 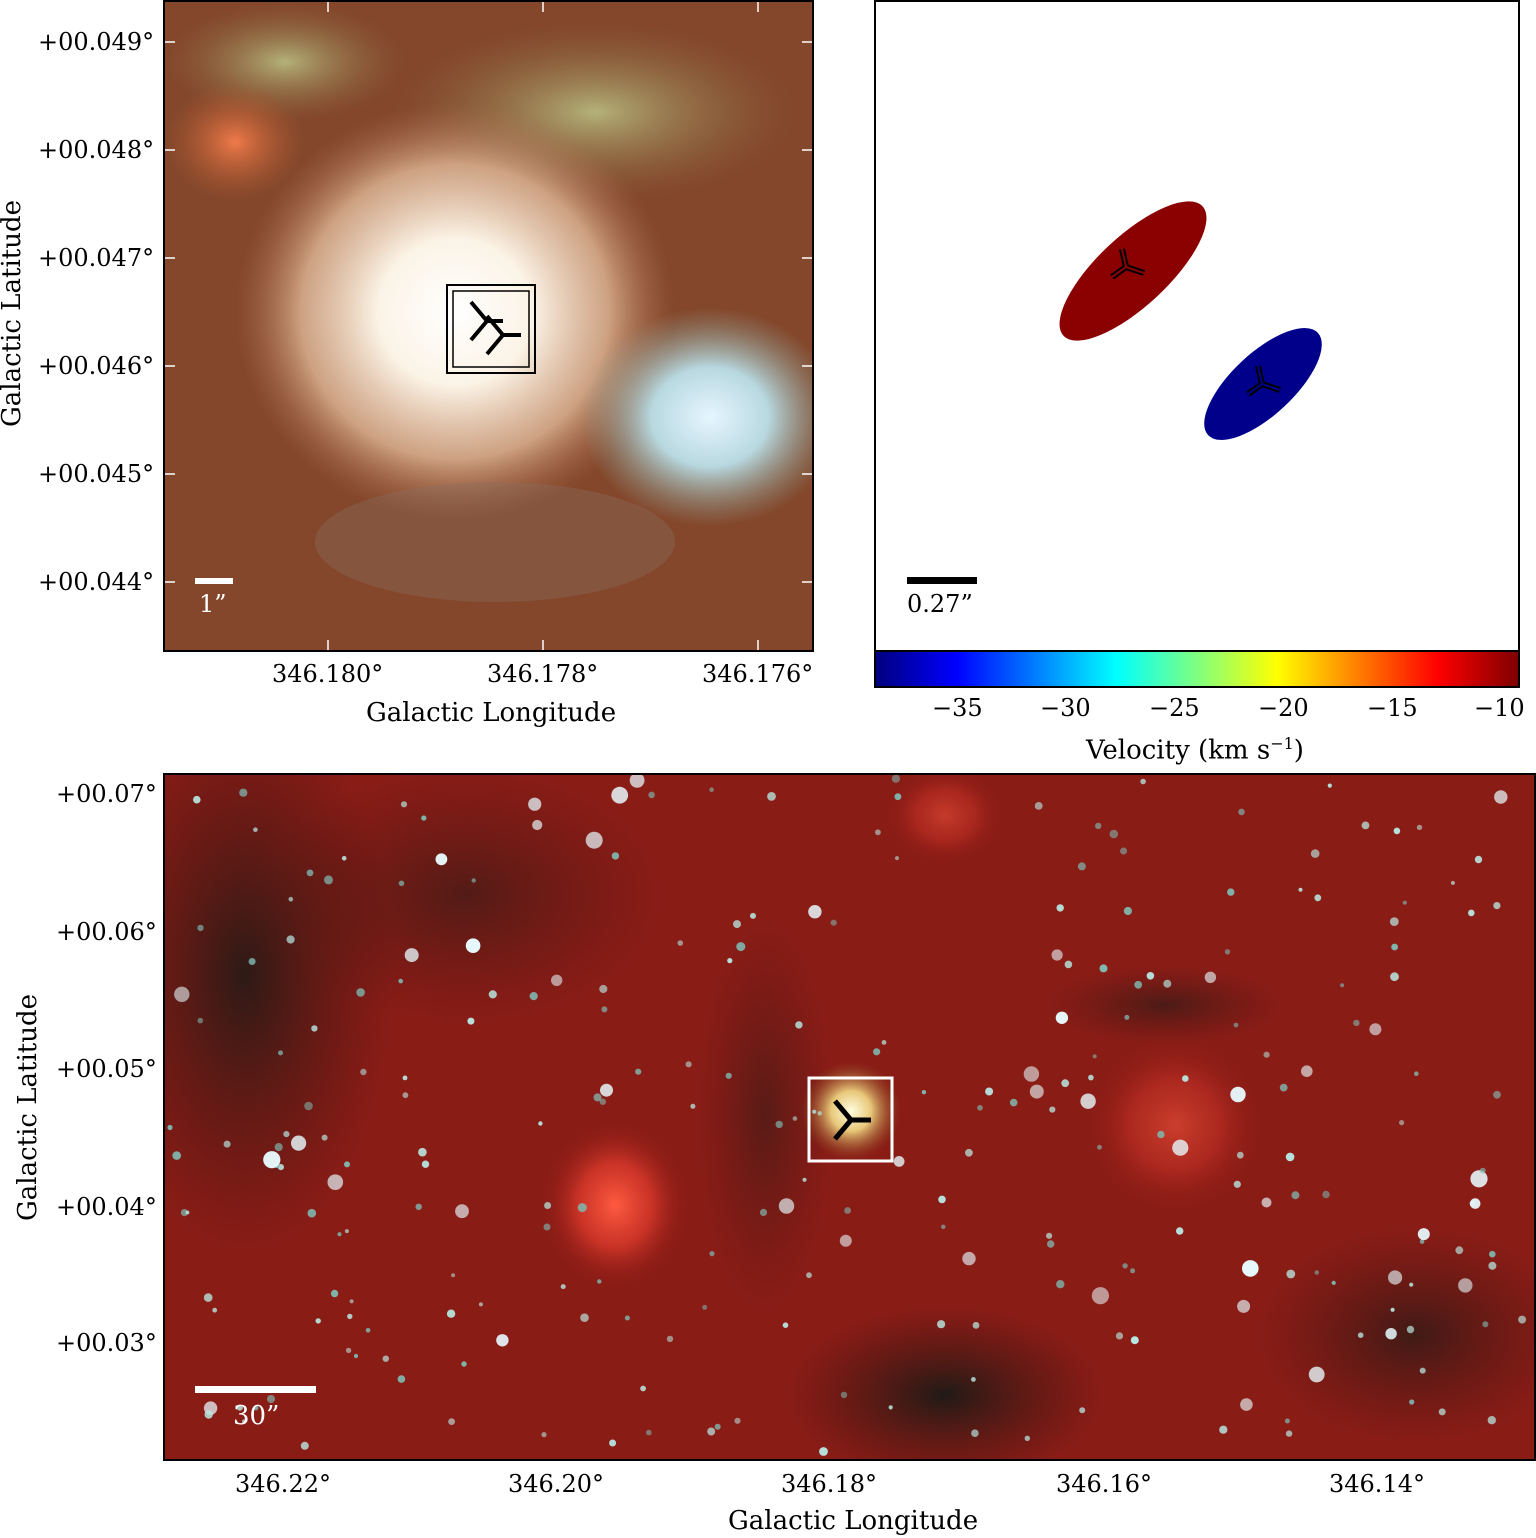 I want to click on x-tick-label: 346.14°, so click(x=1377, y=1484).